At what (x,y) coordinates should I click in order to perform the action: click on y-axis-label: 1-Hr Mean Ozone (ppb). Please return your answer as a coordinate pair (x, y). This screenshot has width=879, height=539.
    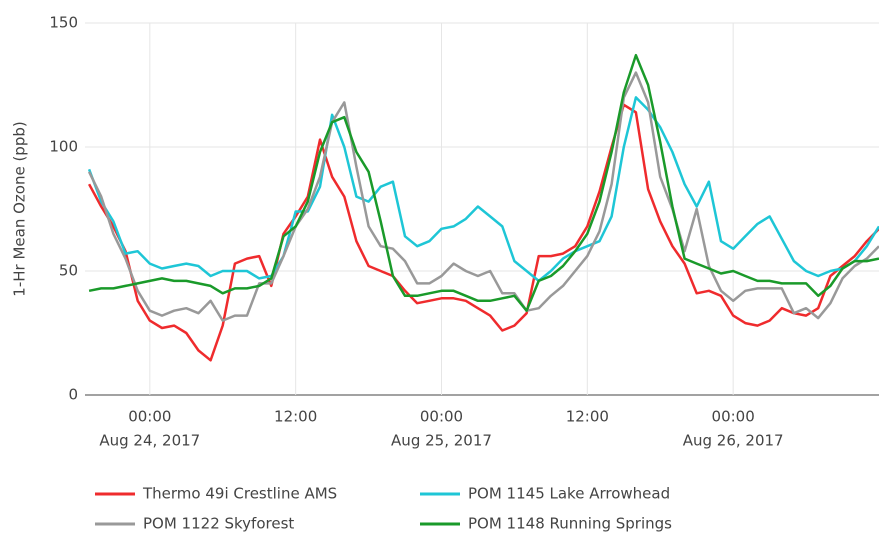
    Looking at the image, I should click on (20, 208).